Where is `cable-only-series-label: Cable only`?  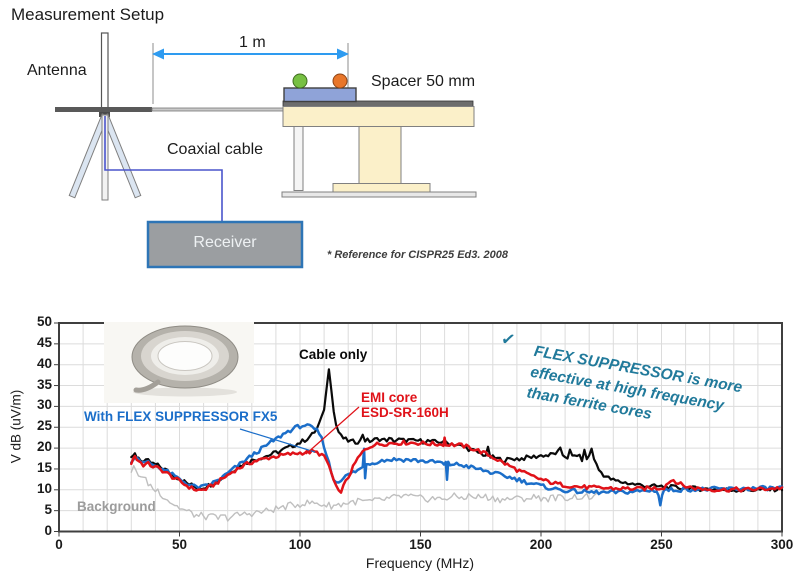 cable-only-series-label: Cable only is located at coordinates (333, 354).